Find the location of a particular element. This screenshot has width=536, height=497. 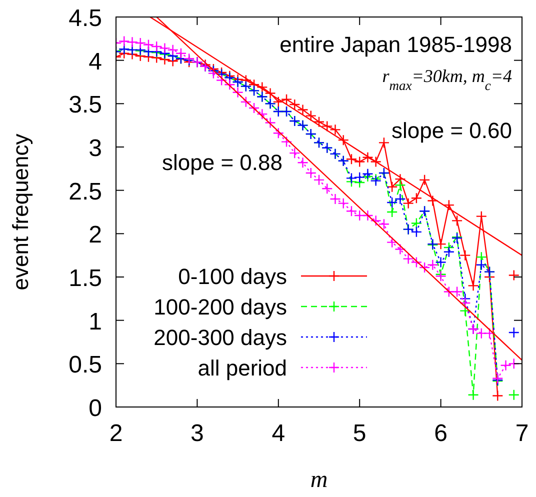

x-tick-label: 7 is located at coordinates (522, 433).